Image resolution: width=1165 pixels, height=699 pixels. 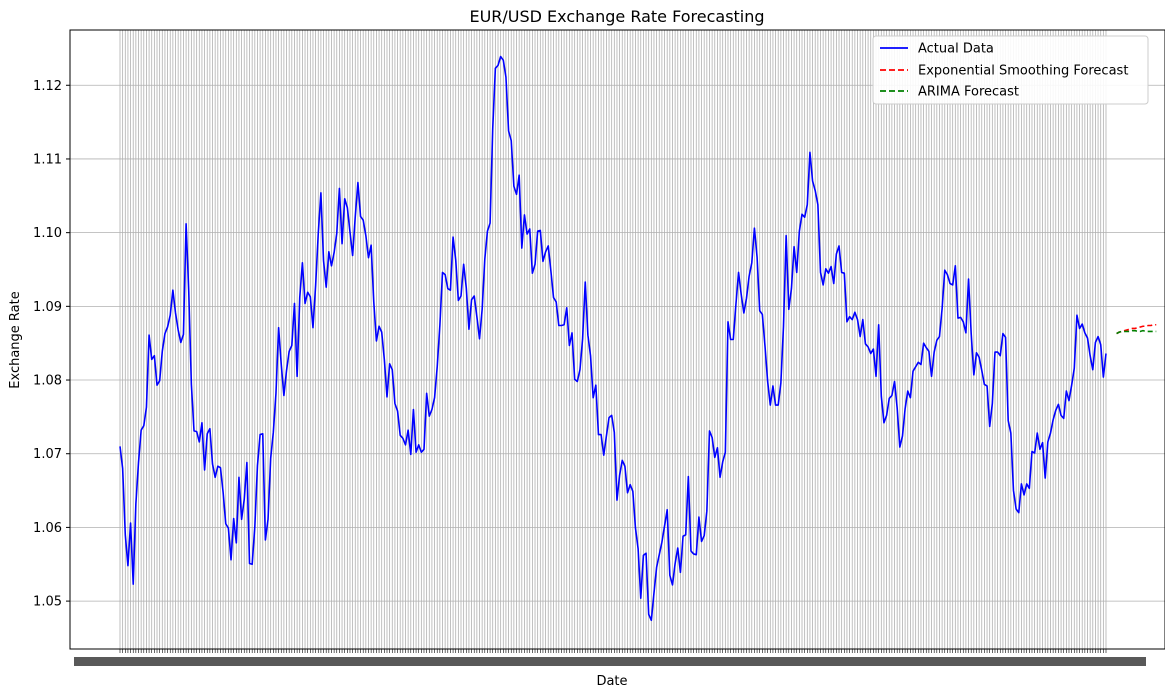 I want to click on x-axis-label: Date, so click(x=611, y=681).